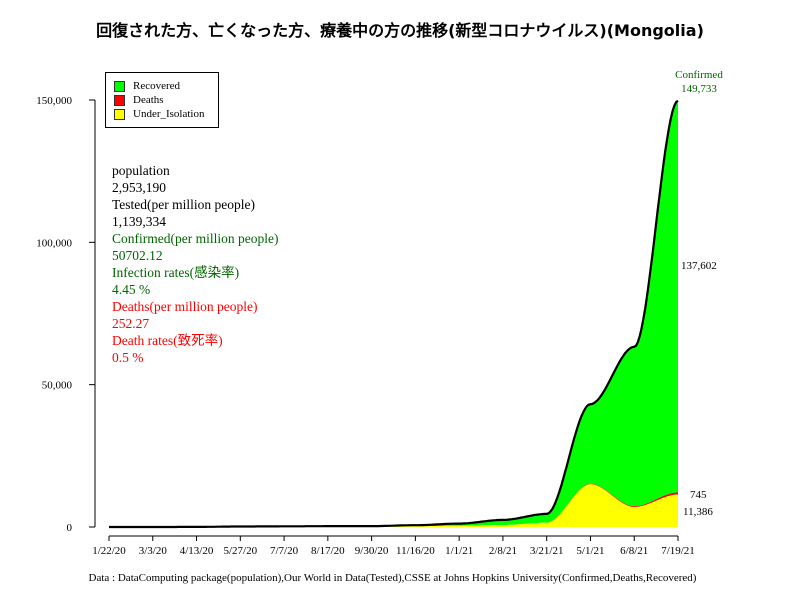  What do you see at coordinates (109, 551) in the screenshot?
I see `x-tick-label: 1/22/20` at bounding box center [109, 551].